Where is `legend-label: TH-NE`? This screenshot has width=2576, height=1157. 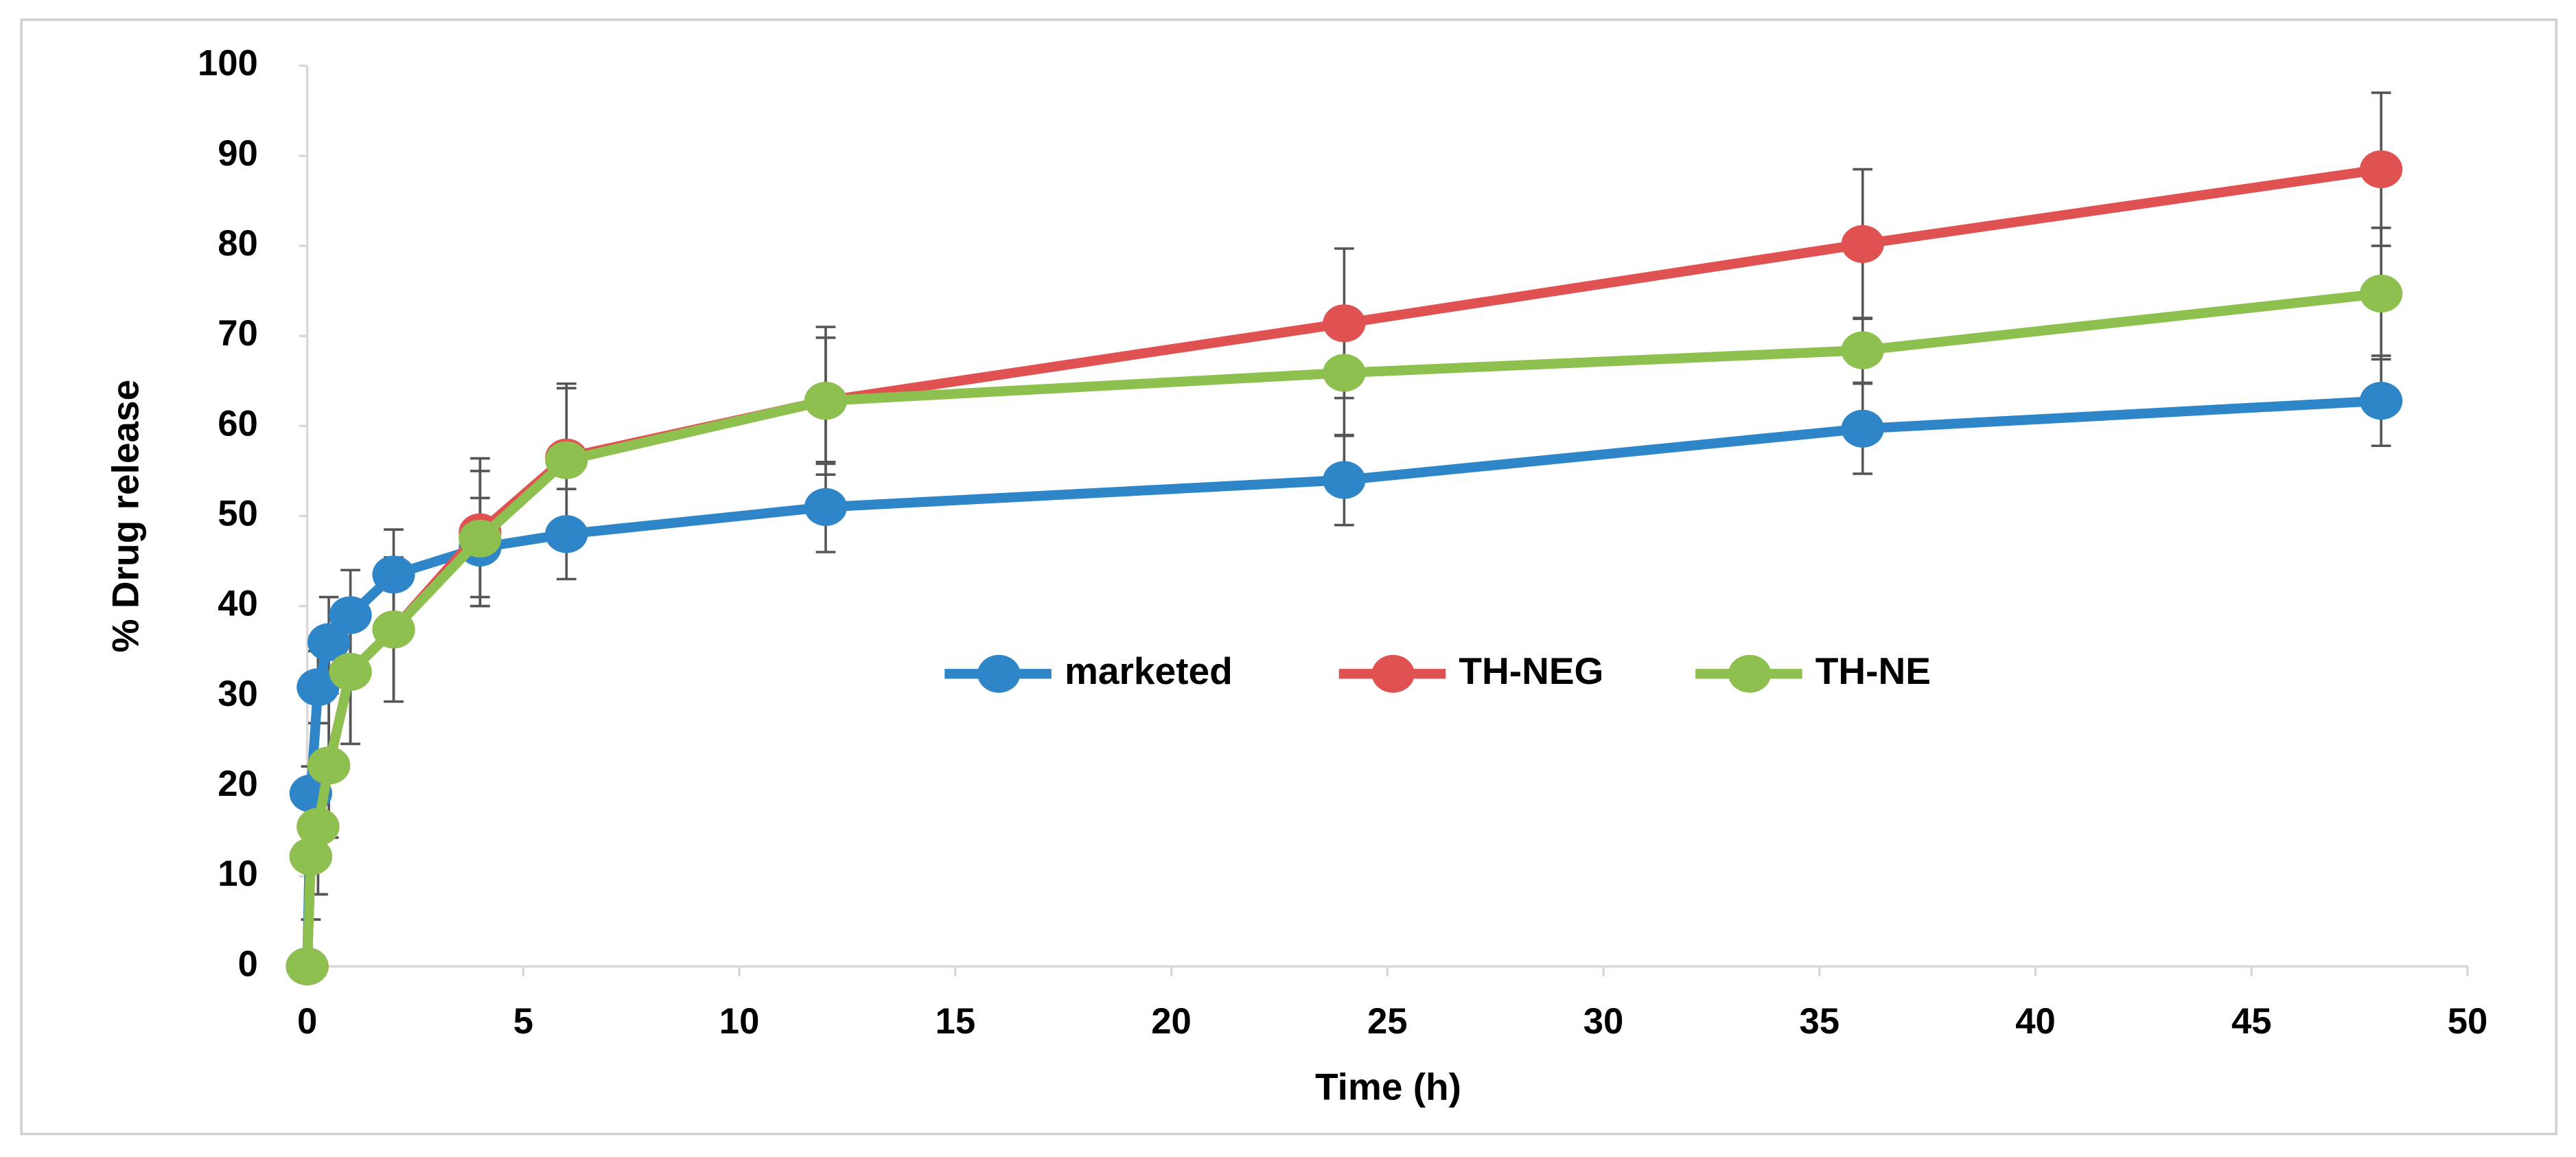
legend-label: TH-NE is located at coordinates (1873, 671).